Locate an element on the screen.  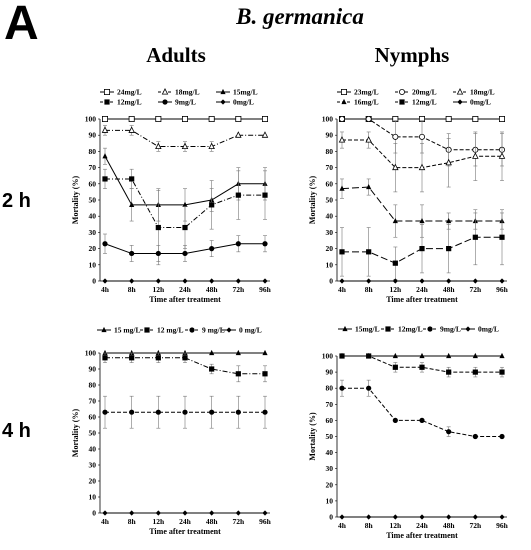
x-tick-label: 48h is located at coordinates (449, 525).